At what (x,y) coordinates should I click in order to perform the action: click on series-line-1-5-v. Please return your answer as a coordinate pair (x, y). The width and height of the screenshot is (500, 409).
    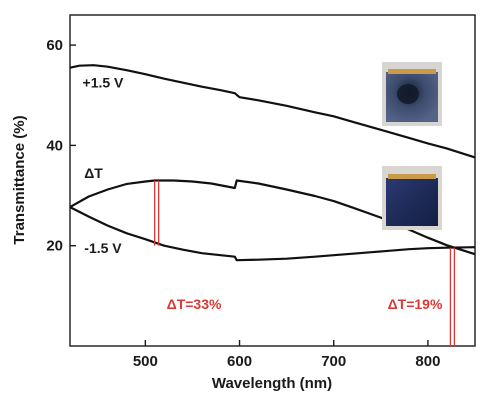
    Looking at the image, I should click on (272, 234).